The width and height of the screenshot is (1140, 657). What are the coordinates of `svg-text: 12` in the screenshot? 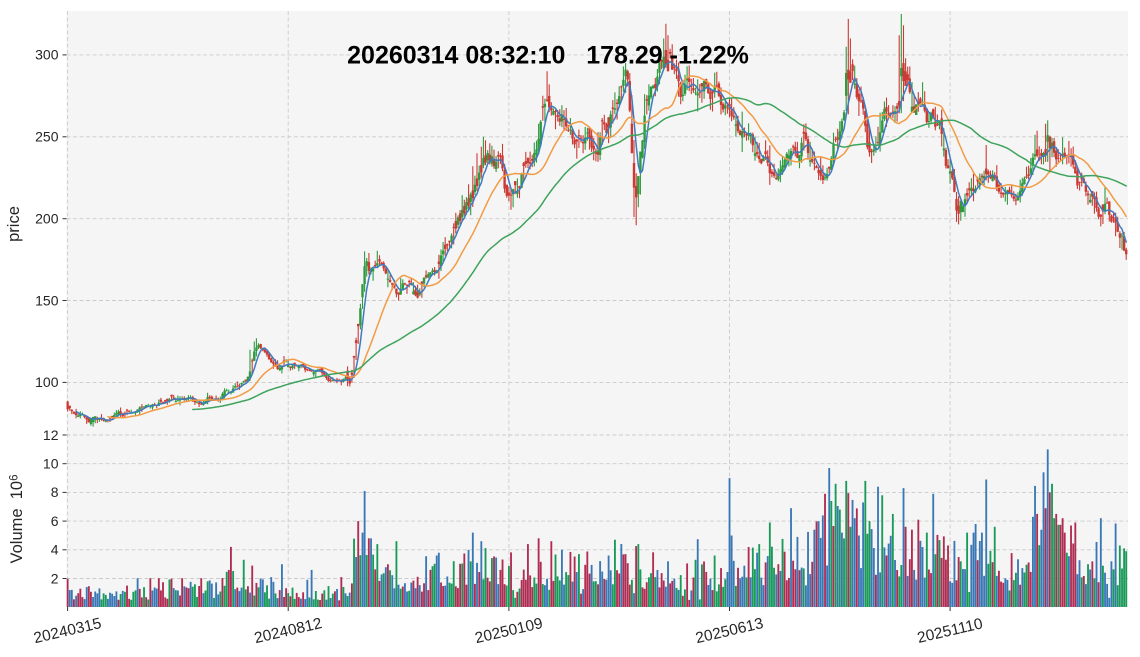 It's located at (51, 435).